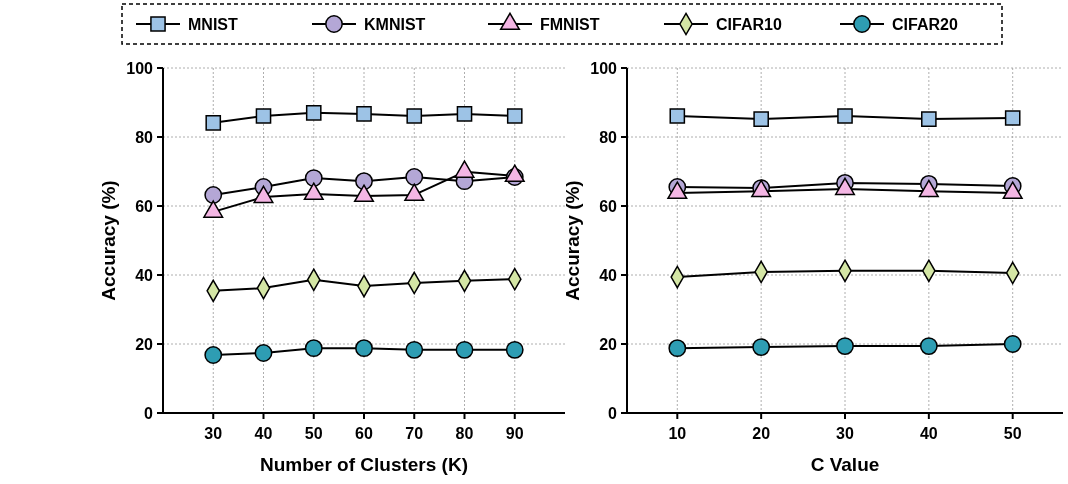 This screenshot has width=1068, height=484. I want to click on x-tick-label: 10, so click(677, 433).